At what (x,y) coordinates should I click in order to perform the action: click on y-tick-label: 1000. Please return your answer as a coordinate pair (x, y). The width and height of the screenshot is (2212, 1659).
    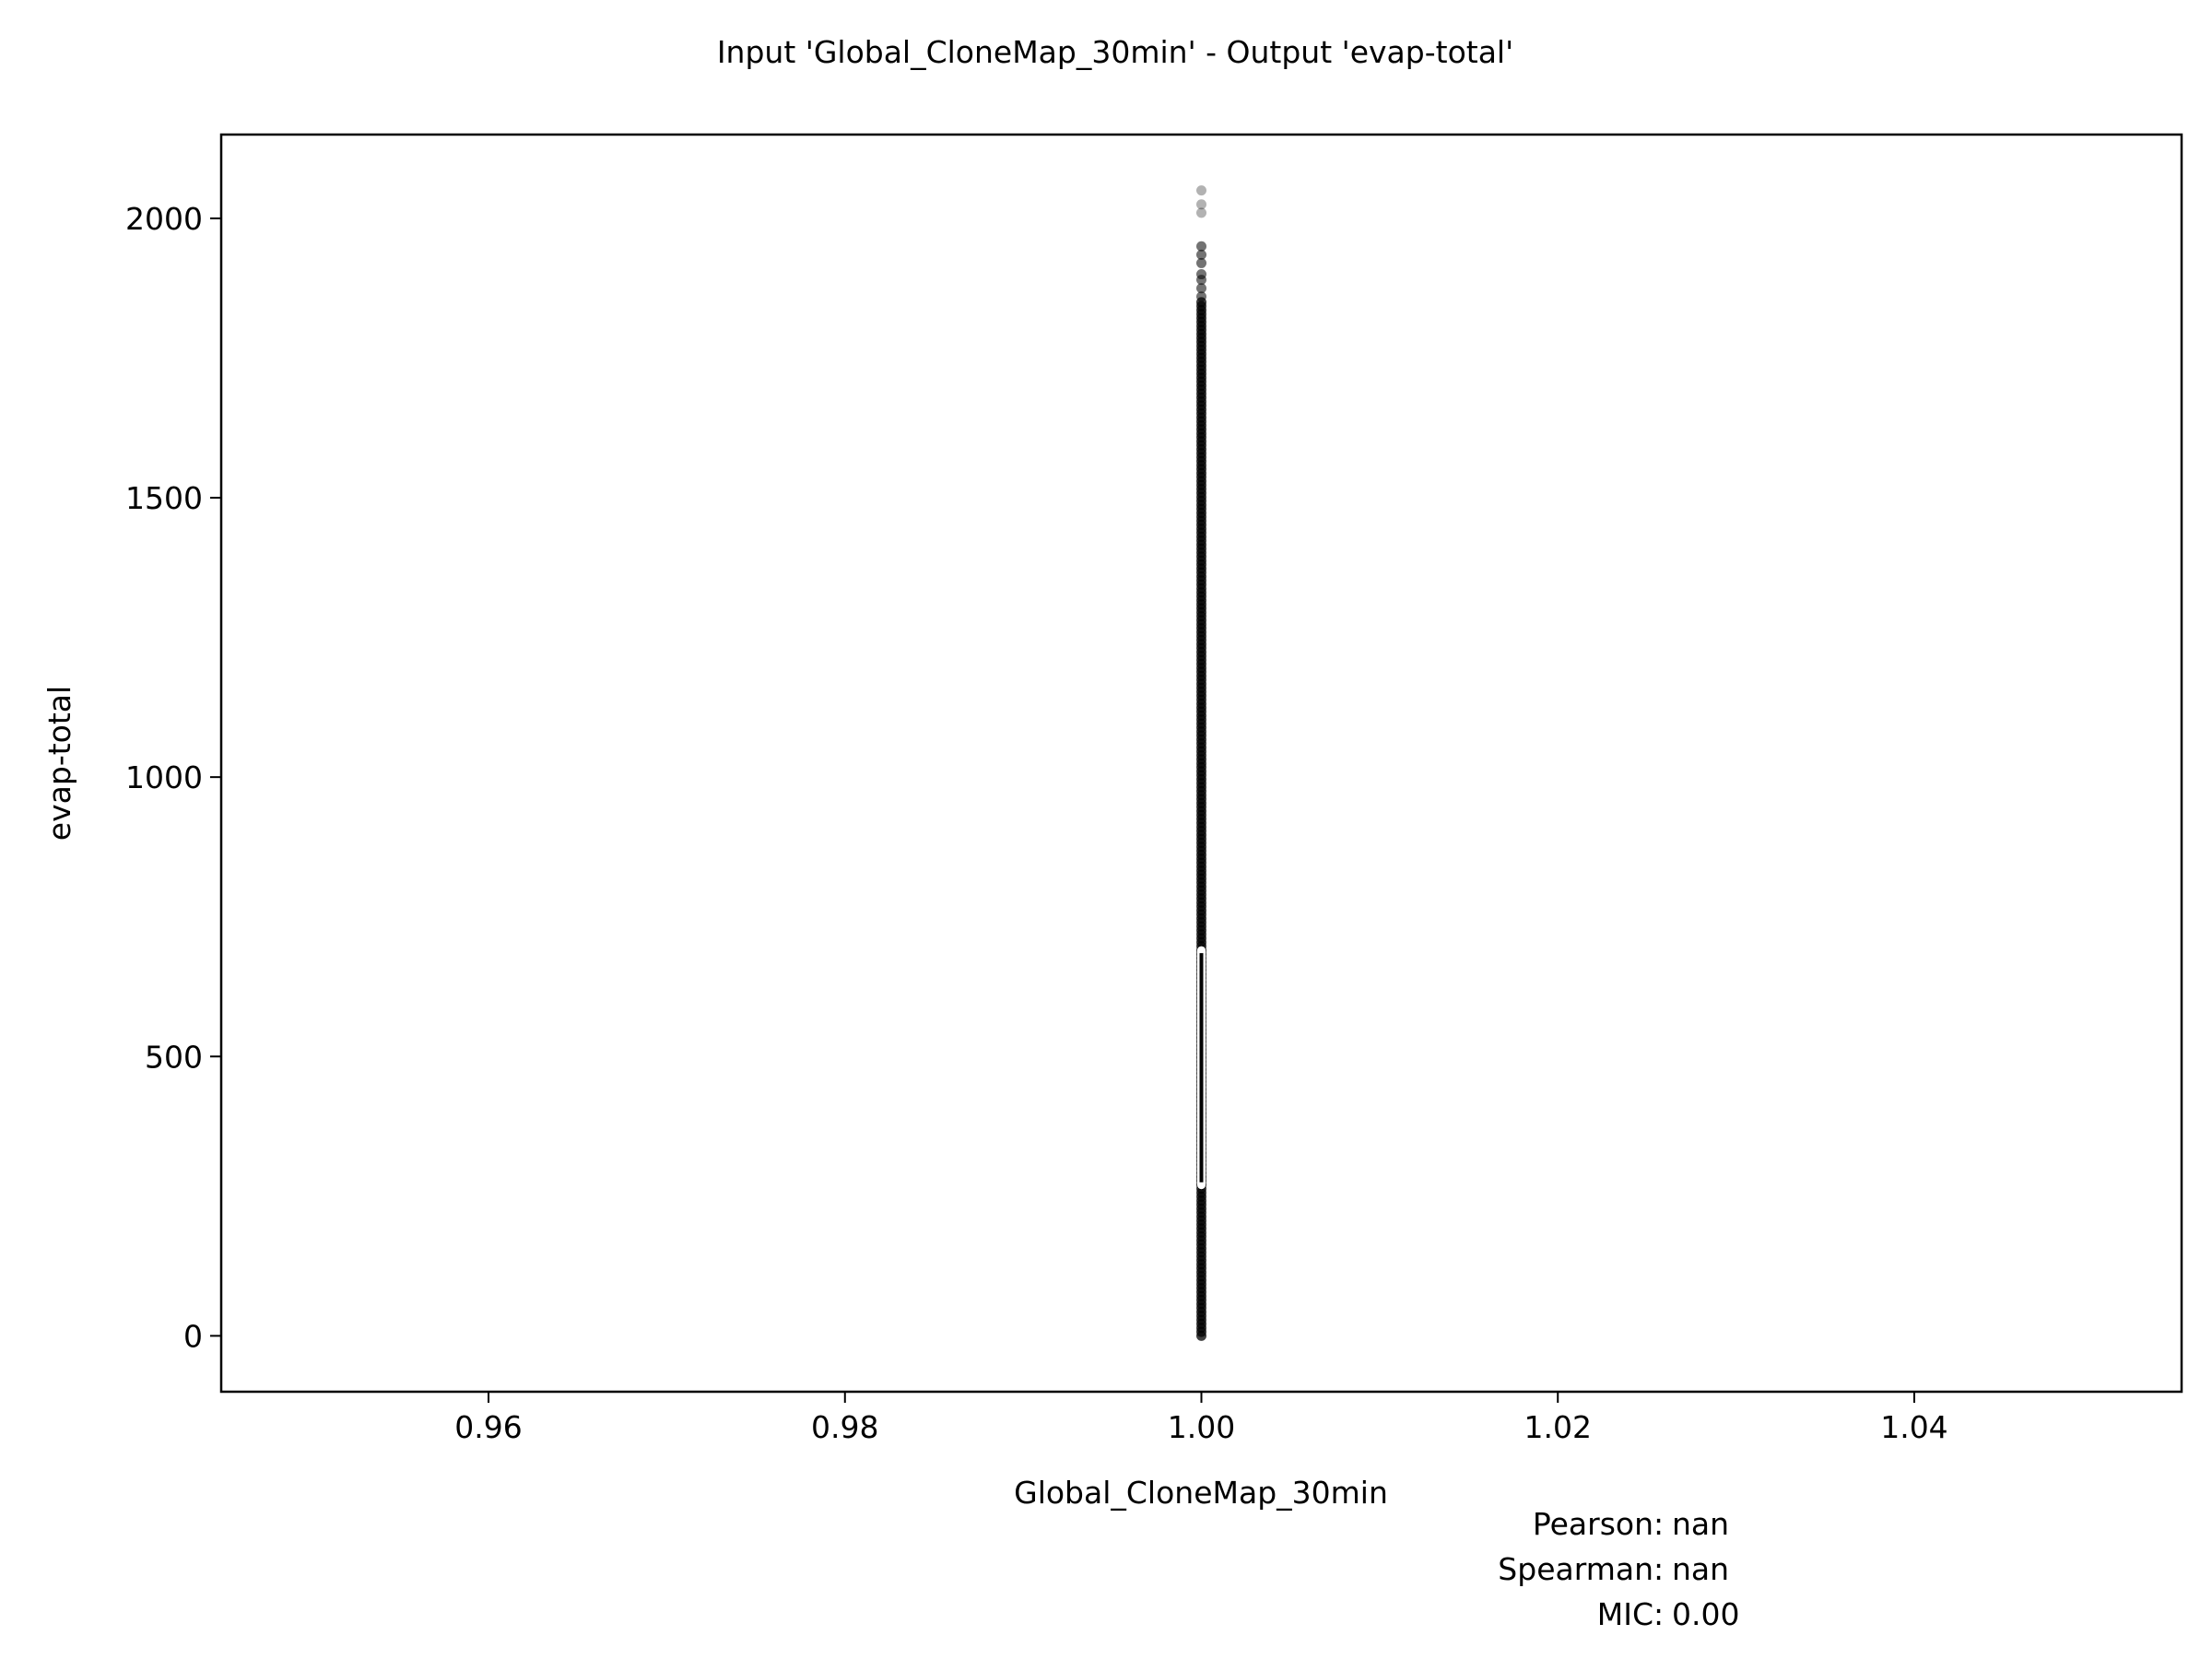
    Looking at the image, I should click on (164, 777).